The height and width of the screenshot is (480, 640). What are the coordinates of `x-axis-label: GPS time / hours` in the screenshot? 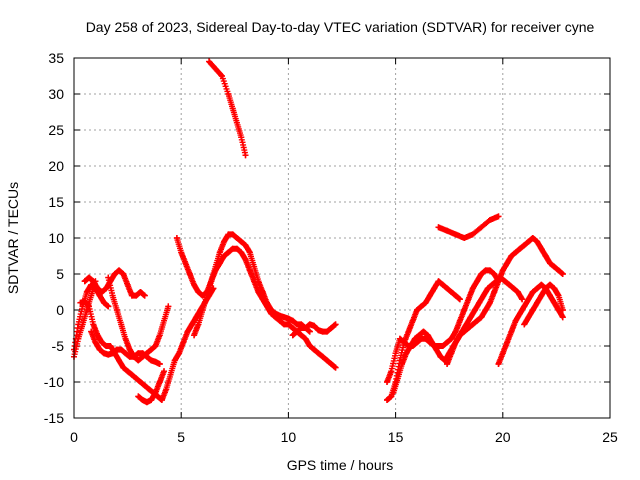 It's located at (340, 465).